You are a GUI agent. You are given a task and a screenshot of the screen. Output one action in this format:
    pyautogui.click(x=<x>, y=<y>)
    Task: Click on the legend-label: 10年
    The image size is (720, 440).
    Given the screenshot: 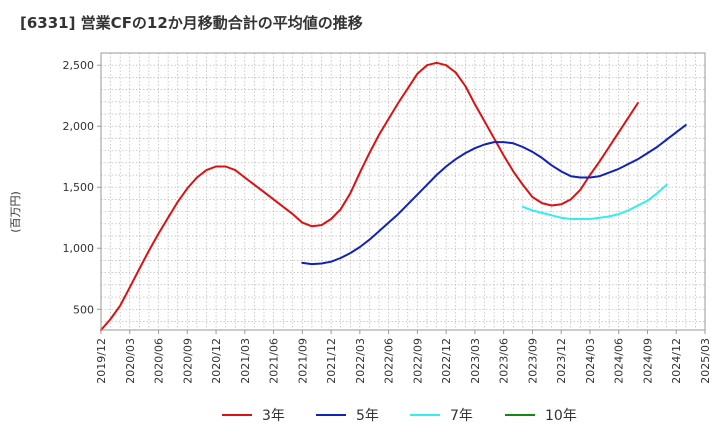 What is the action you would take?
    pyautogui.click(x=561, y=416)
    